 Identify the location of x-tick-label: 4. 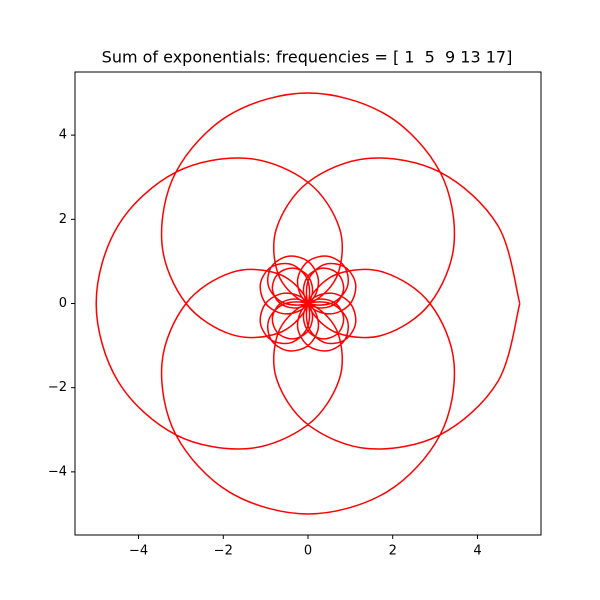
(477, 551).